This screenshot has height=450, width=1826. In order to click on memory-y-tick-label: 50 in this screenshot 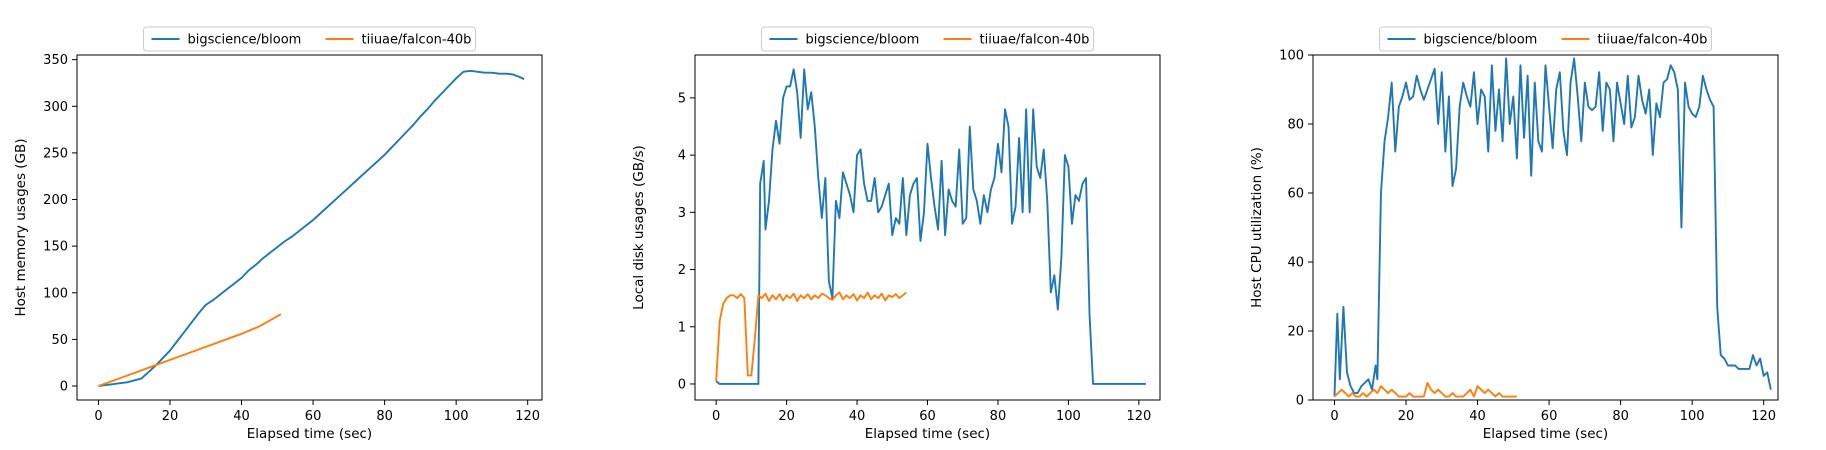, I will do `click(59, 340)`.